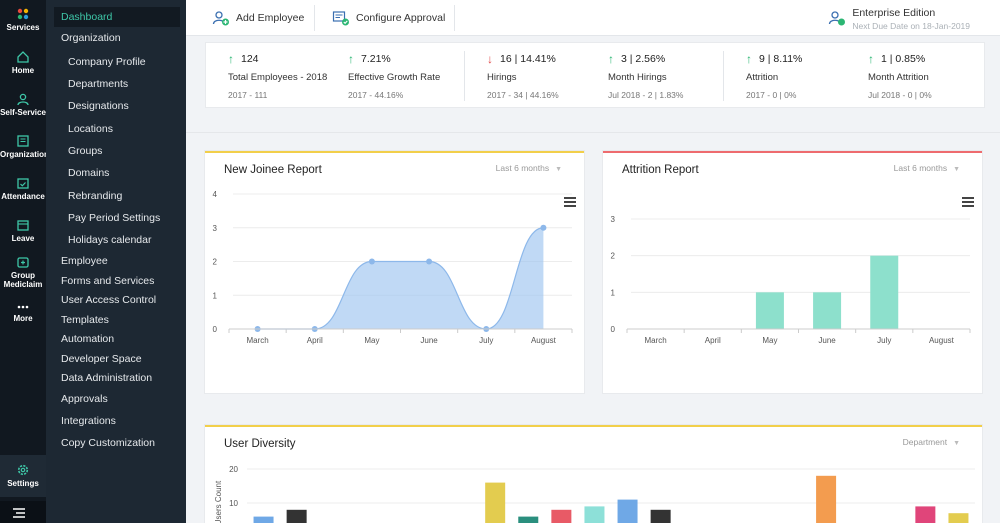 Image resolution: width=1000 pixels, height=523 pixels. Describe the element at coordinates (260, 444) in the screenshot. I see `card-title: User Diversity` at that location.